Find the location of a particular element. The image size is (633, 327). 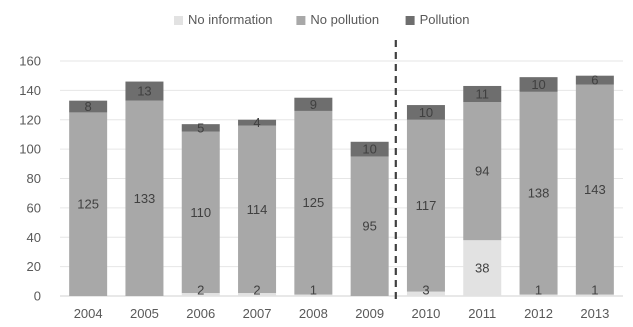

data-label: 143 is located at coordinates (595, 189).